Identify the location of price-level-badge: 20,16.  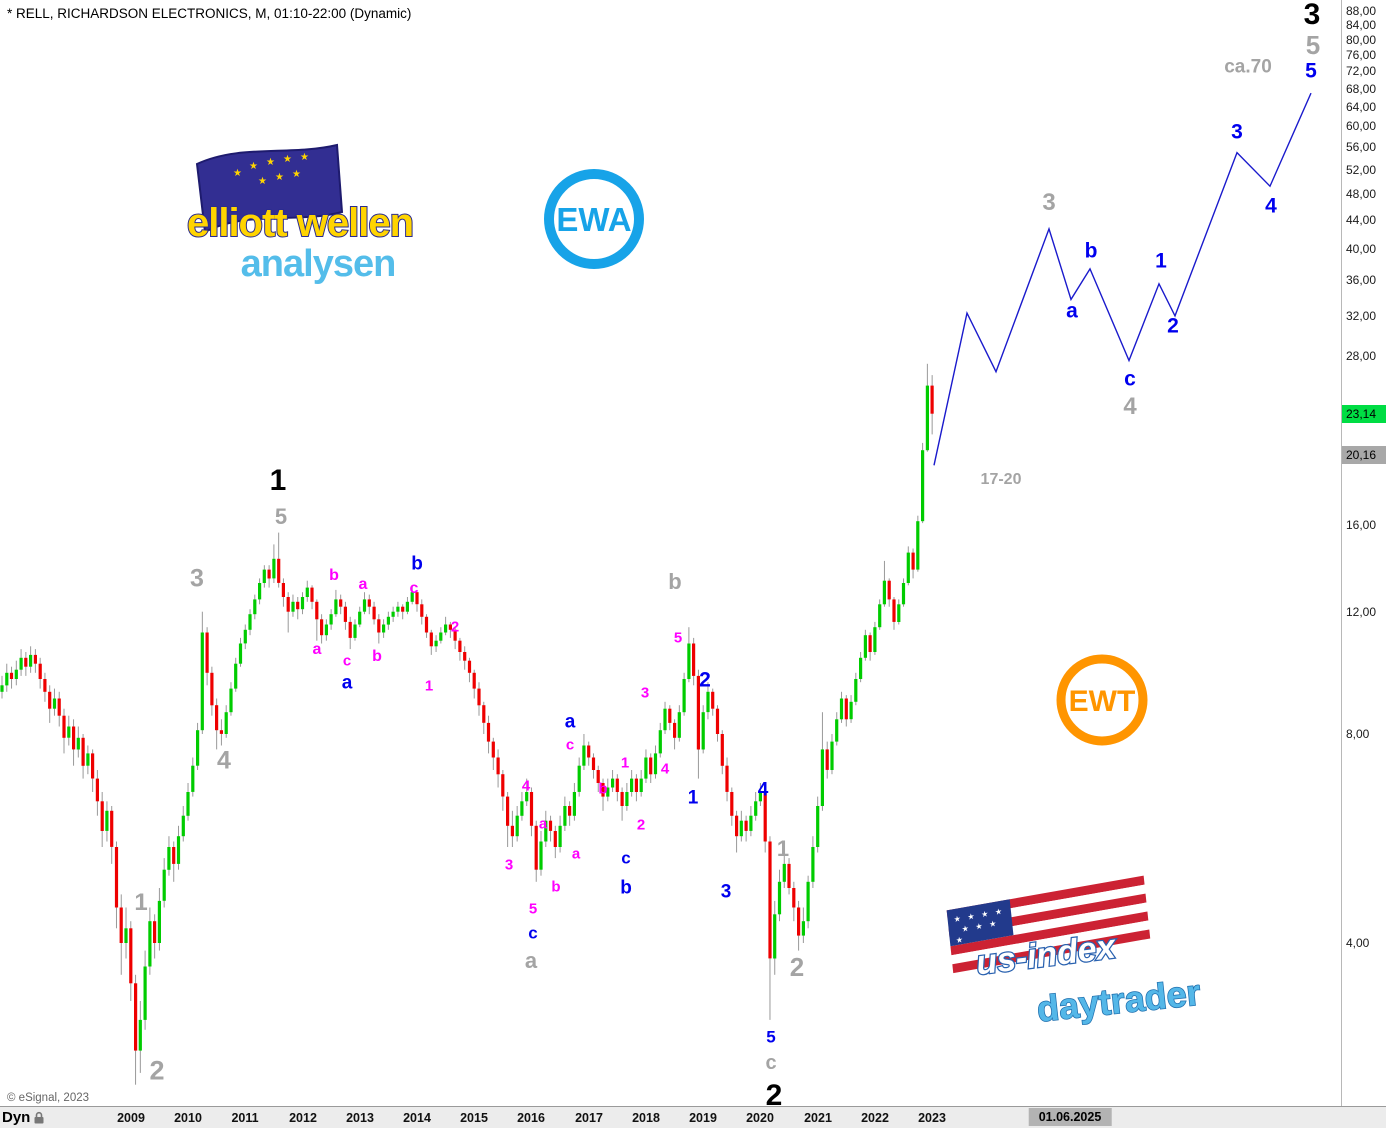
(1364, 455).